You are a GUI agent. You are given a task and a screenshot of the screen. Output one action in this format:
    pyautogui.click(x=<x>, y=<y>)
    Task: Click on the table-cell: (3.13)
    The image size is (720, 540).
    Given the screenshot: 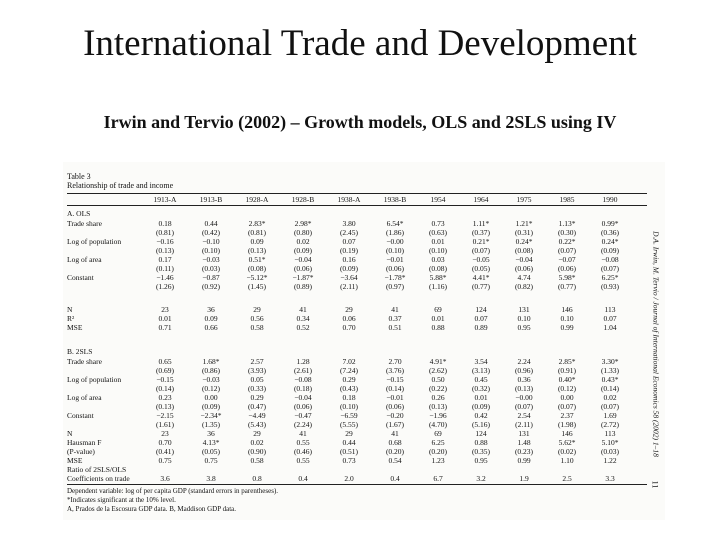 What is the action you would take?
    pyautogui.click(x=481, y=370)
    